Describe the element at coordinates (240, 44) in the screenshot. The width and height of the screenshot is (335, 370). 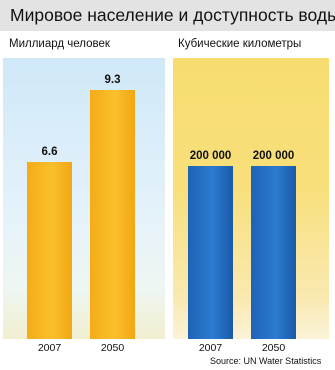
I see `water-axis-label: Кубические километры` at that location.